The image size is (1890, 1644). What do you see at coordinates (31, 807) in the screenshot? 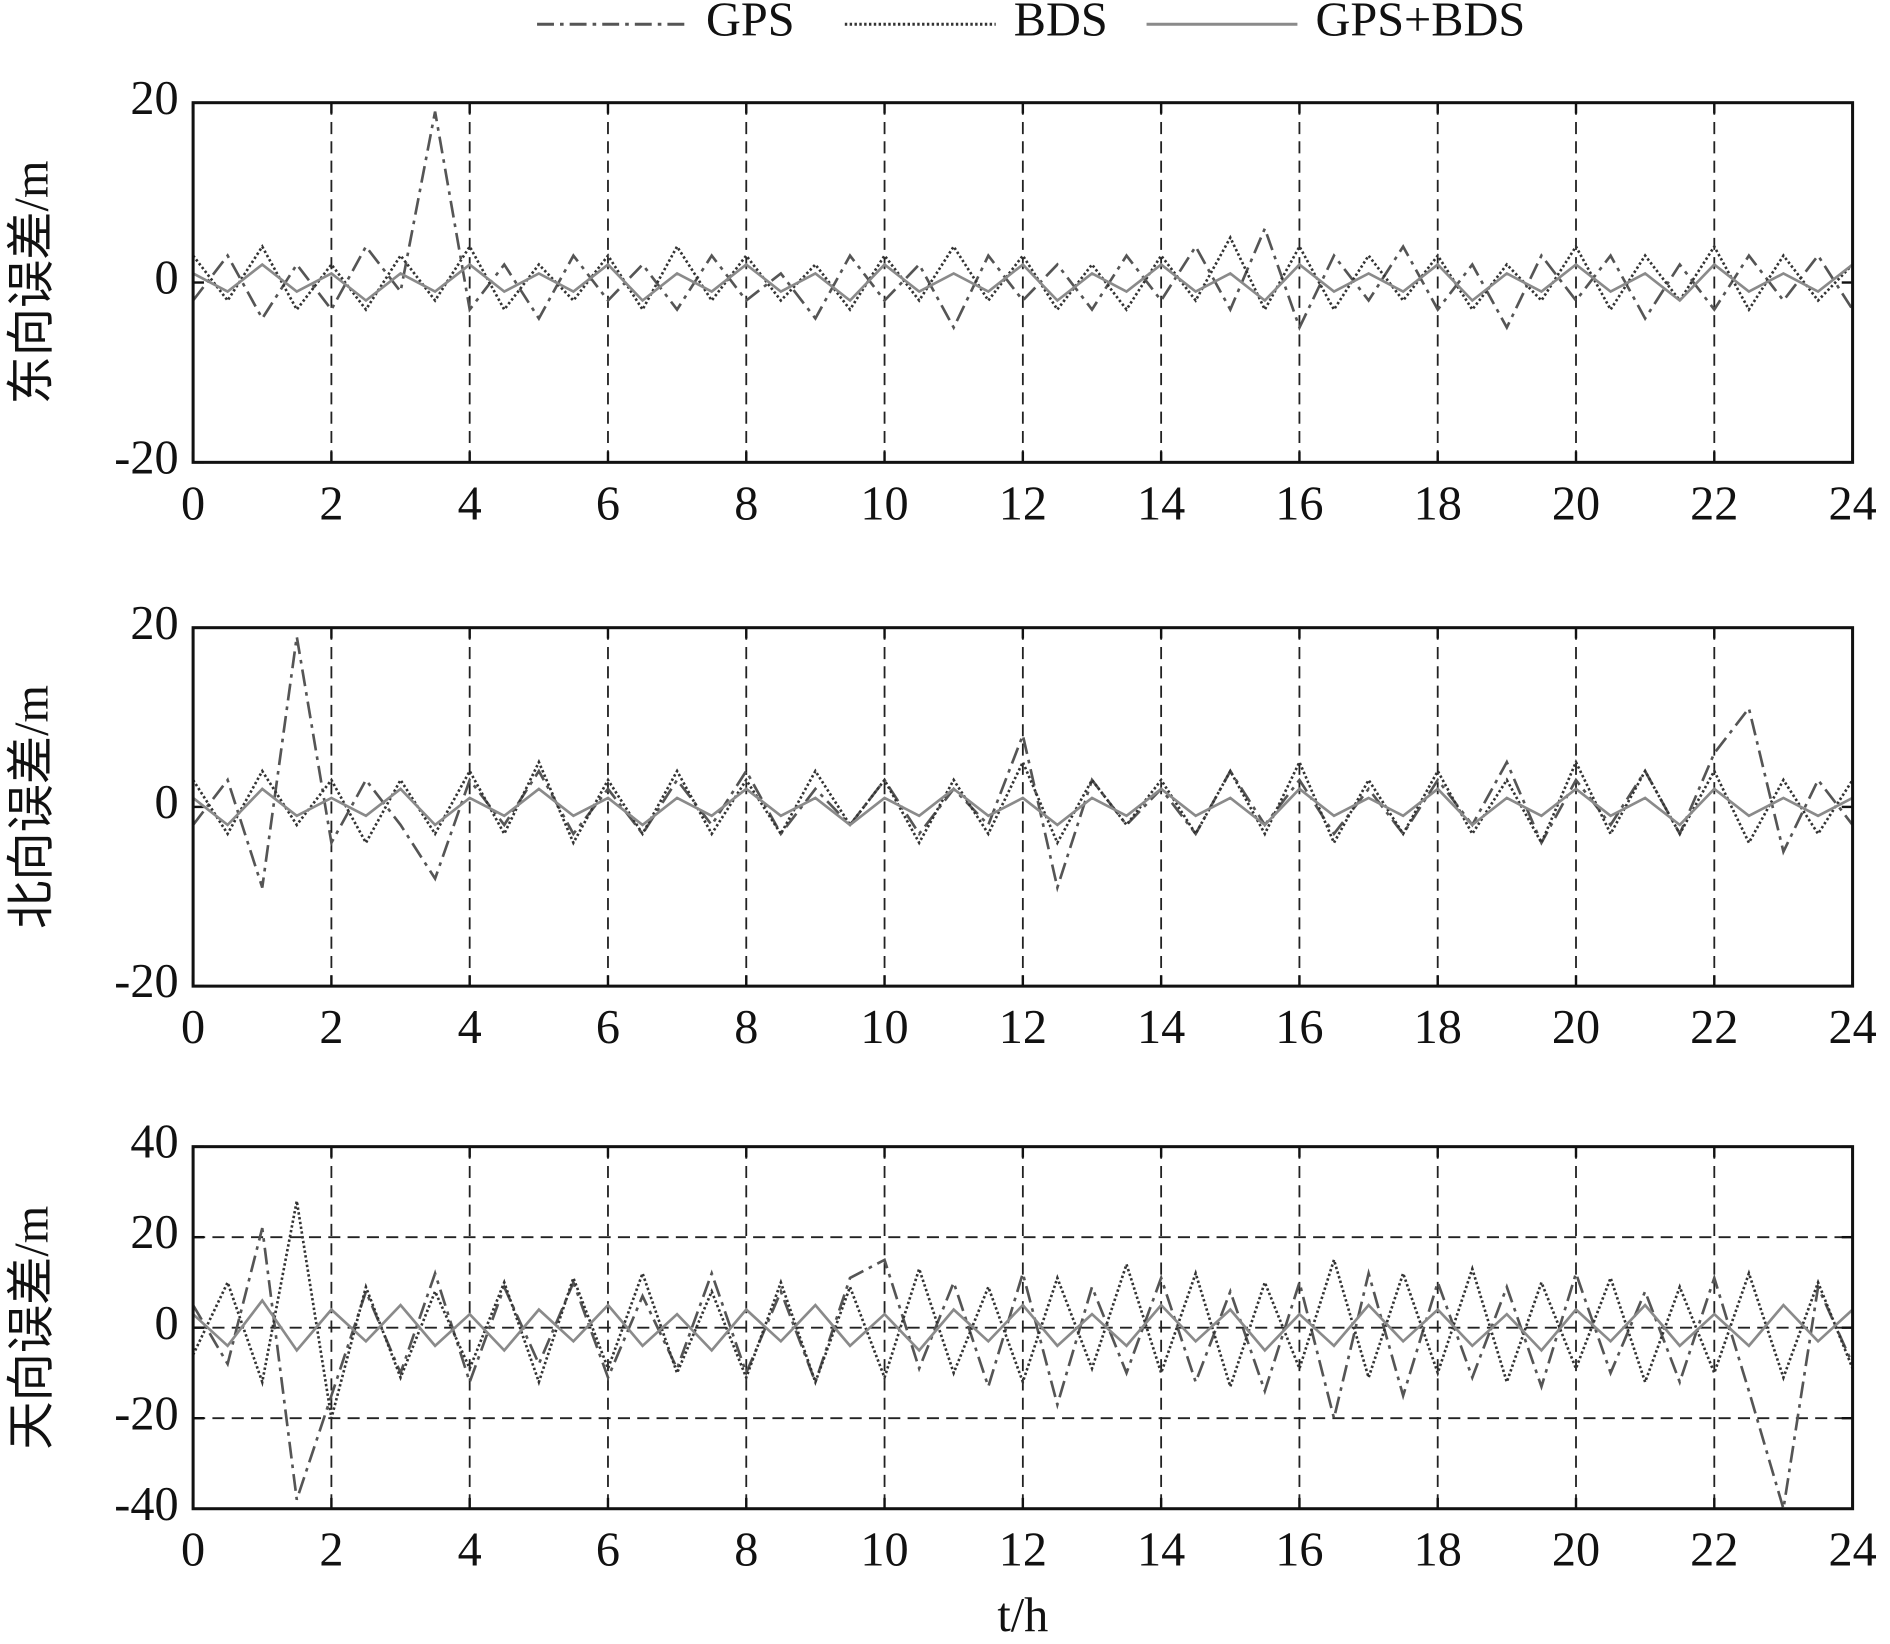
I see `y-axis-label: 北向误差/m` at bounding box center [31, 807].